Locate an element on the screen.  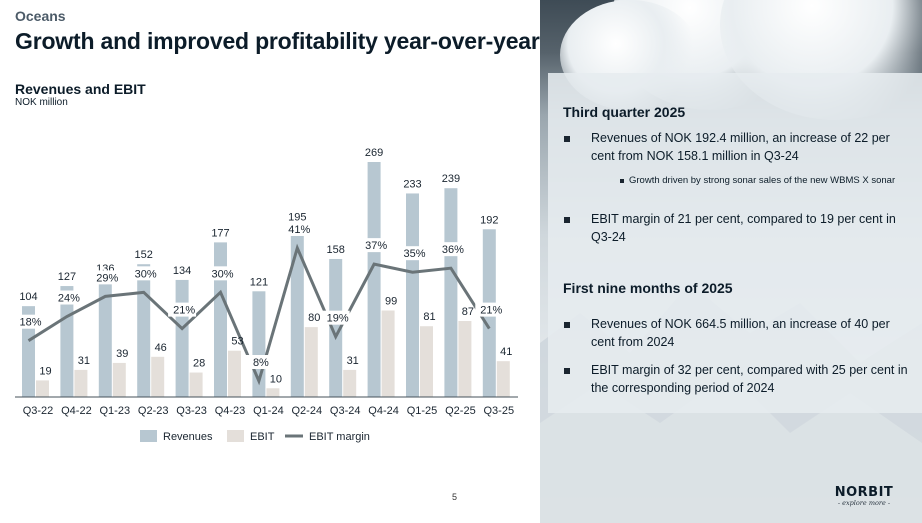
sub-bullet-icon is located at coordinates (622, 181).